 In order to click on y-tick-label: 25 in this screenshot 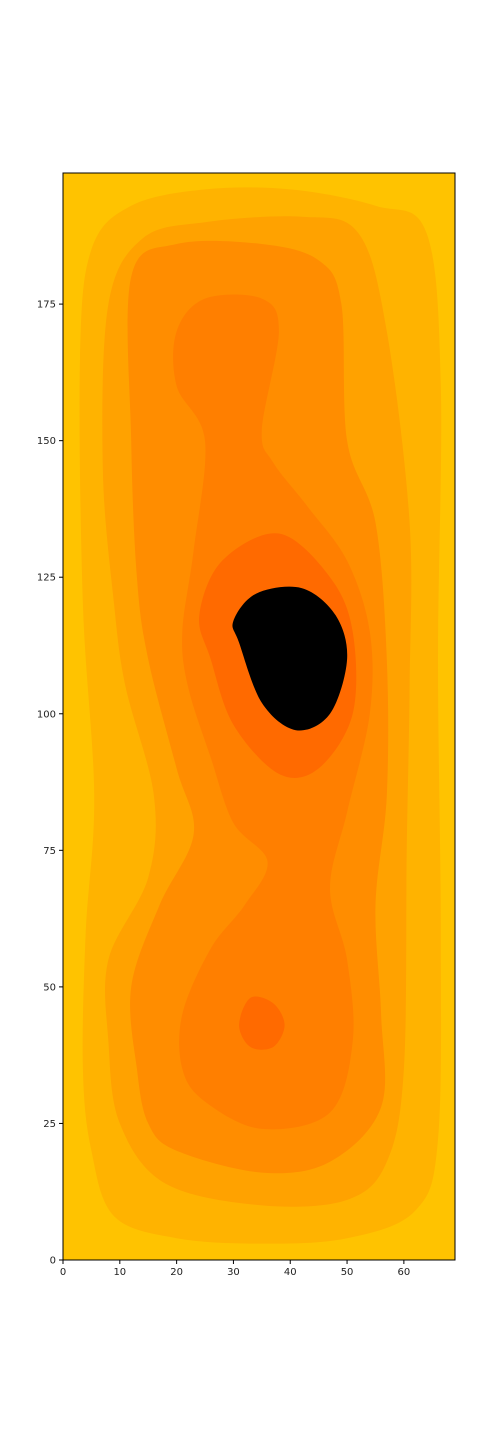, I will do `click(49, 1124)`.